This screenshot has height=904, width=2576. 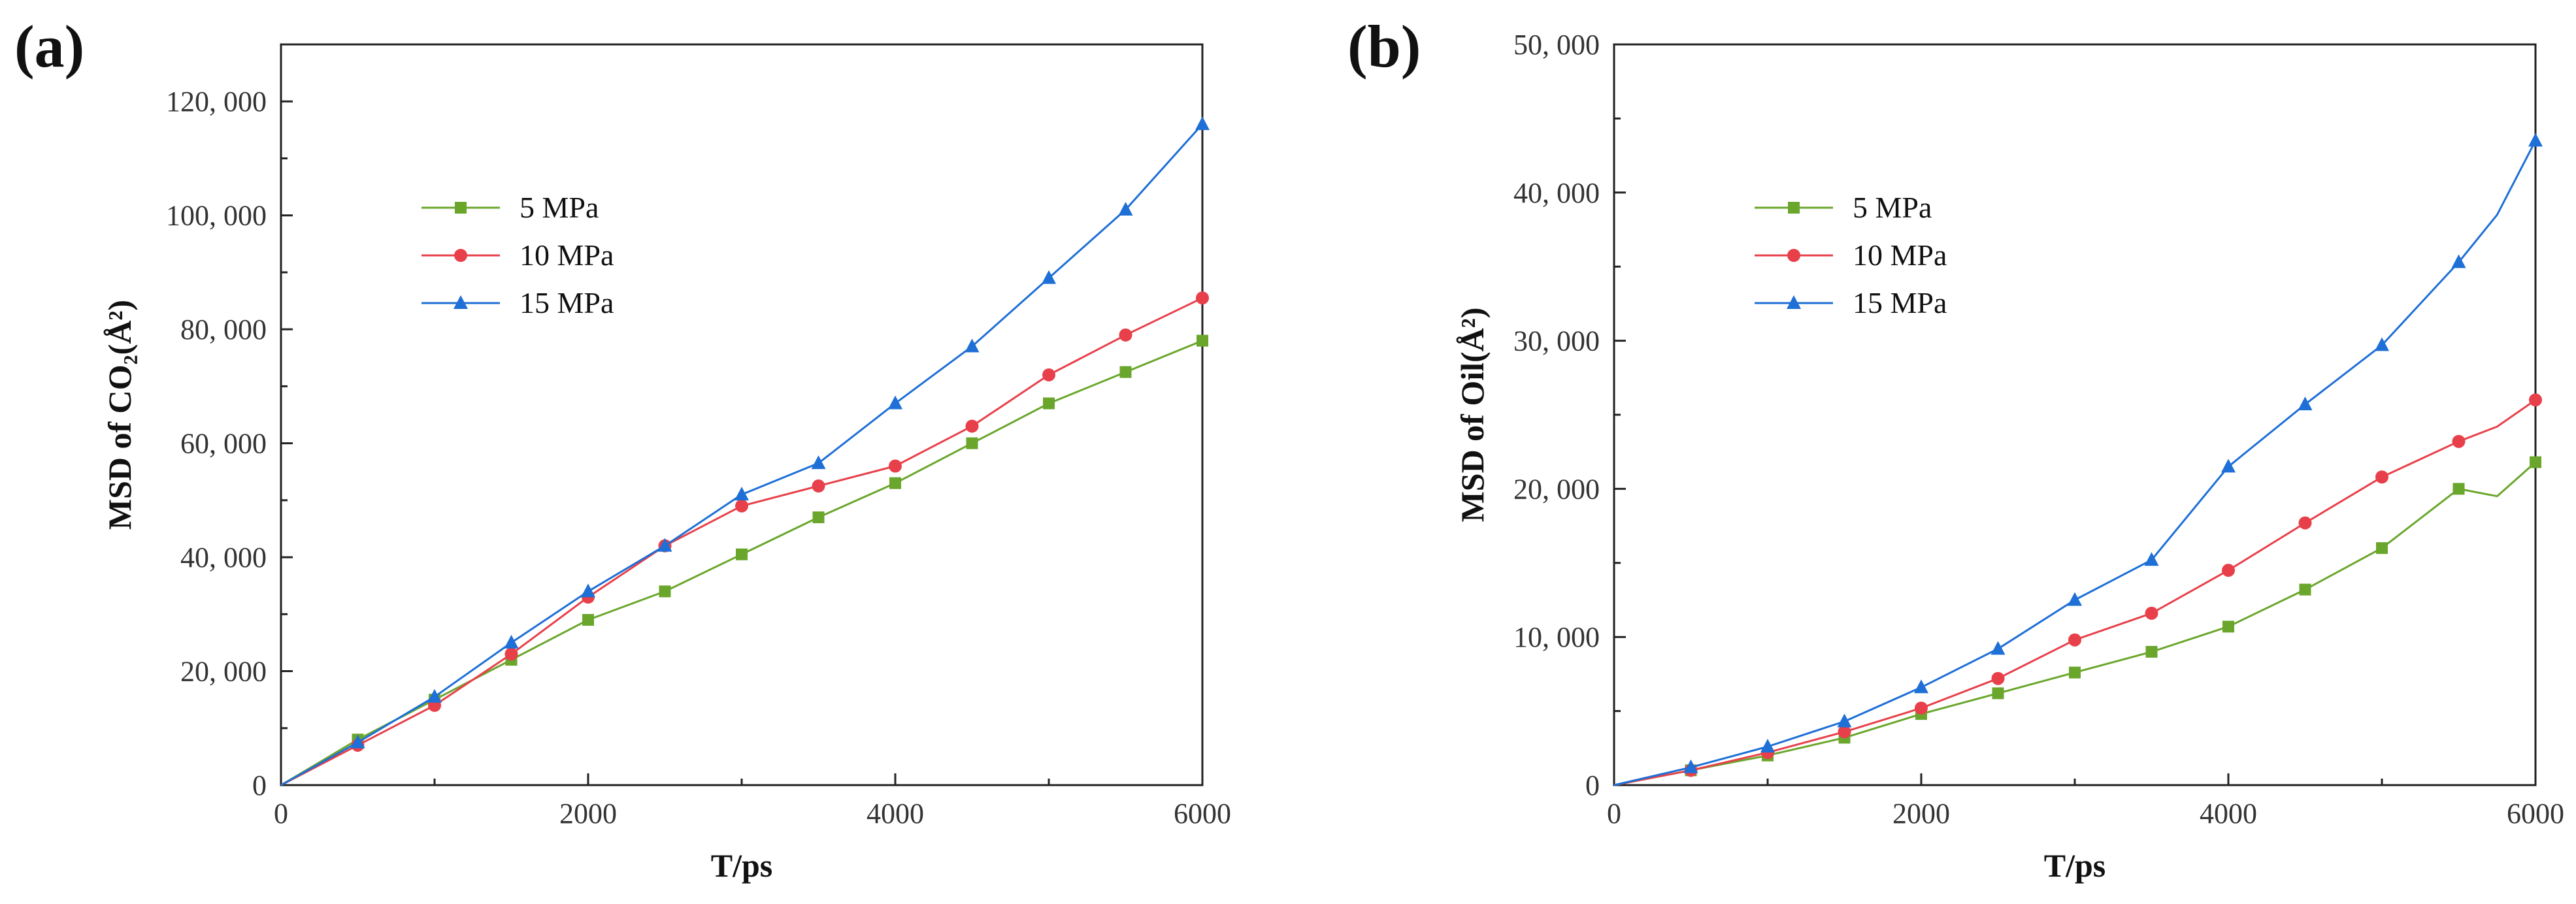 I want to click on series-line-5-mpa, so click(x=2074, y=623).